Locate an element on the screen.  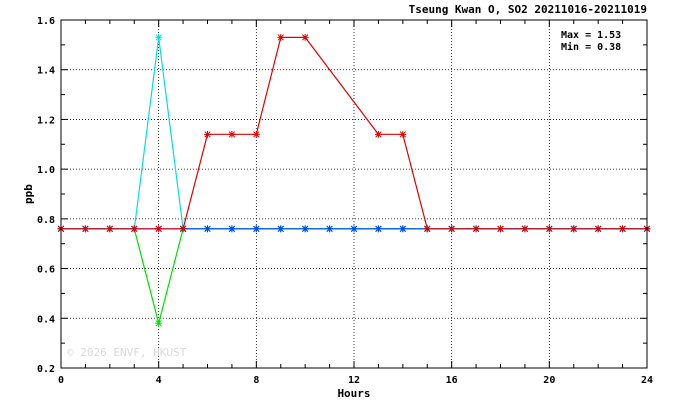
y-tick-label: 1.0 is located at coordinates (46, 170).